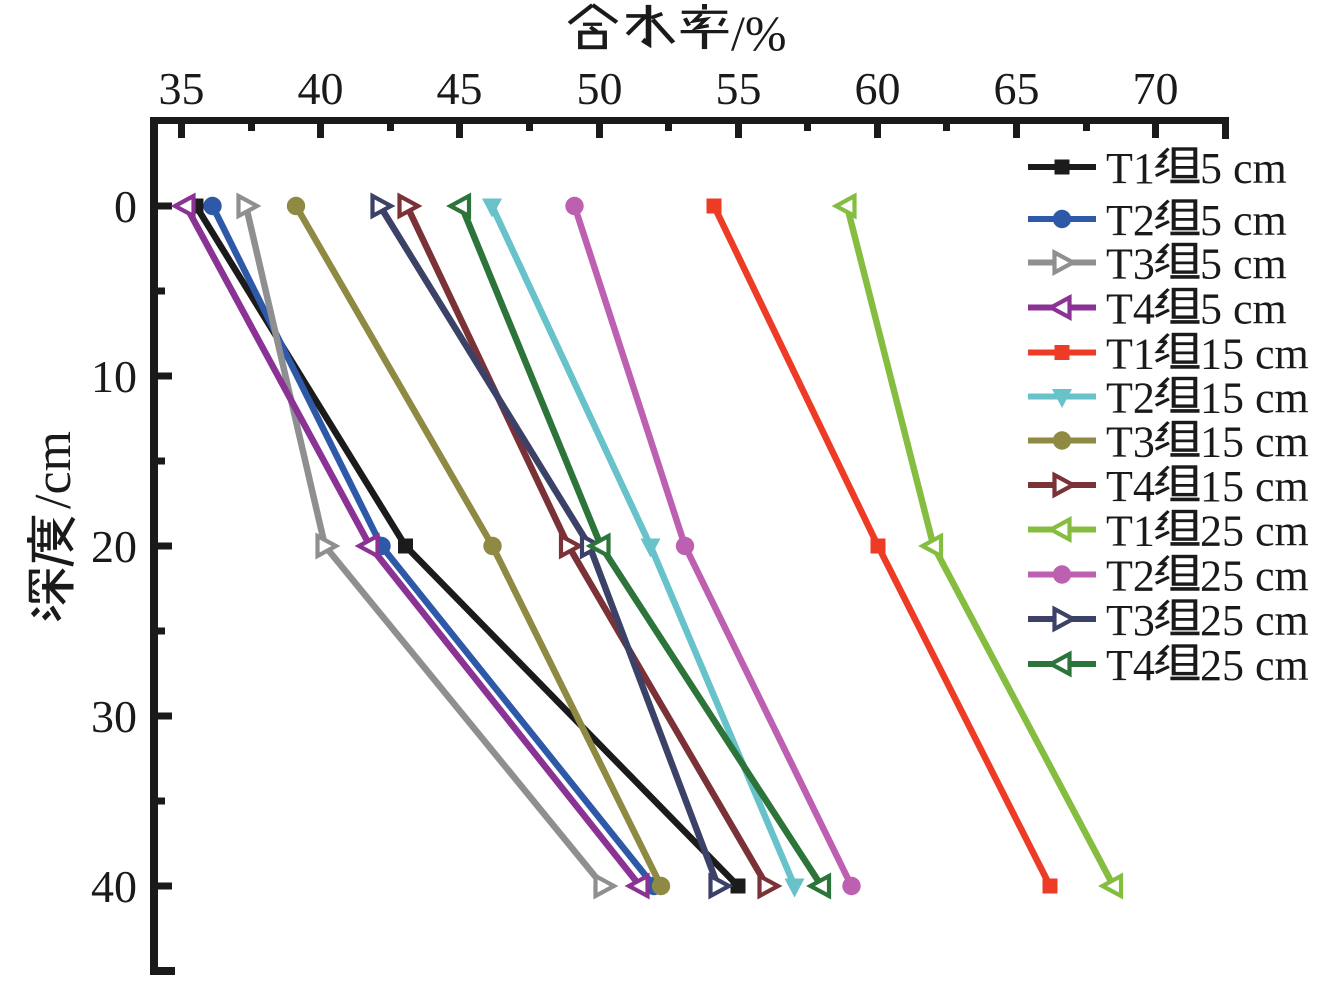 The width and height of the screenshot is (1323, 986). Describe the element at coordinates (739, 88) in the screenshot. I see `svg-text: 55` at that location.